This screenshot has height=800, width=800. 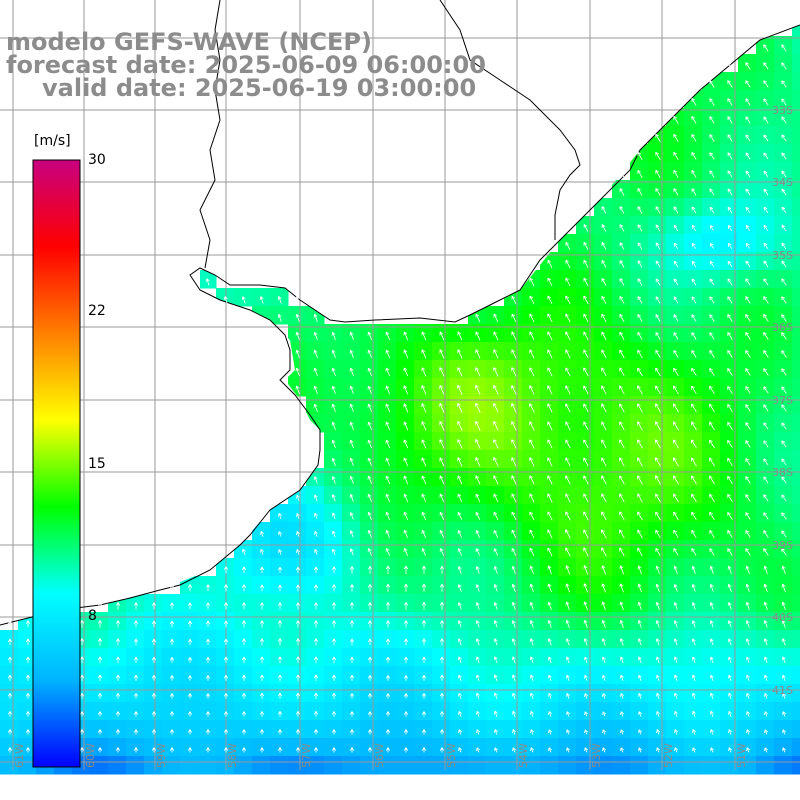 What do you see at coordinates (189, 42) in the screenshot?
I see `title-model: modelo GEFS-WAVE (NCEP)` at bounding box center [189, 42].